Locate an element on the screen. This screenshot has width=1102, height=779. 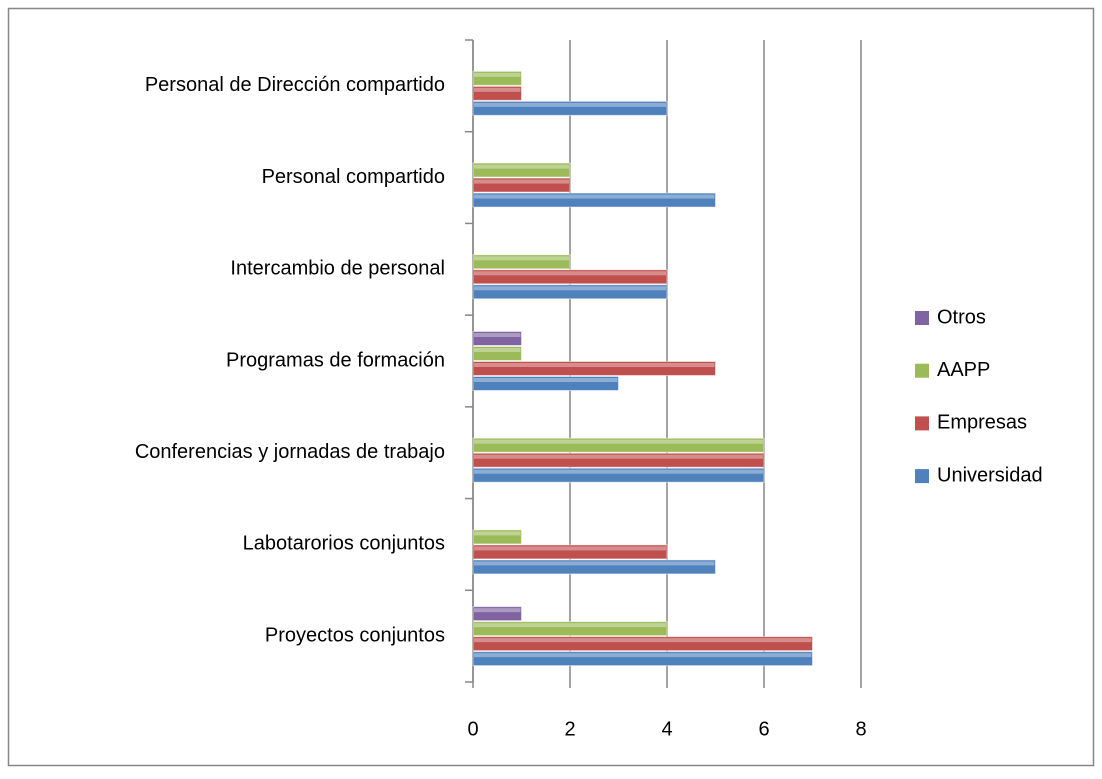
legend-label: Empresas is located at coordinates (982, 423).